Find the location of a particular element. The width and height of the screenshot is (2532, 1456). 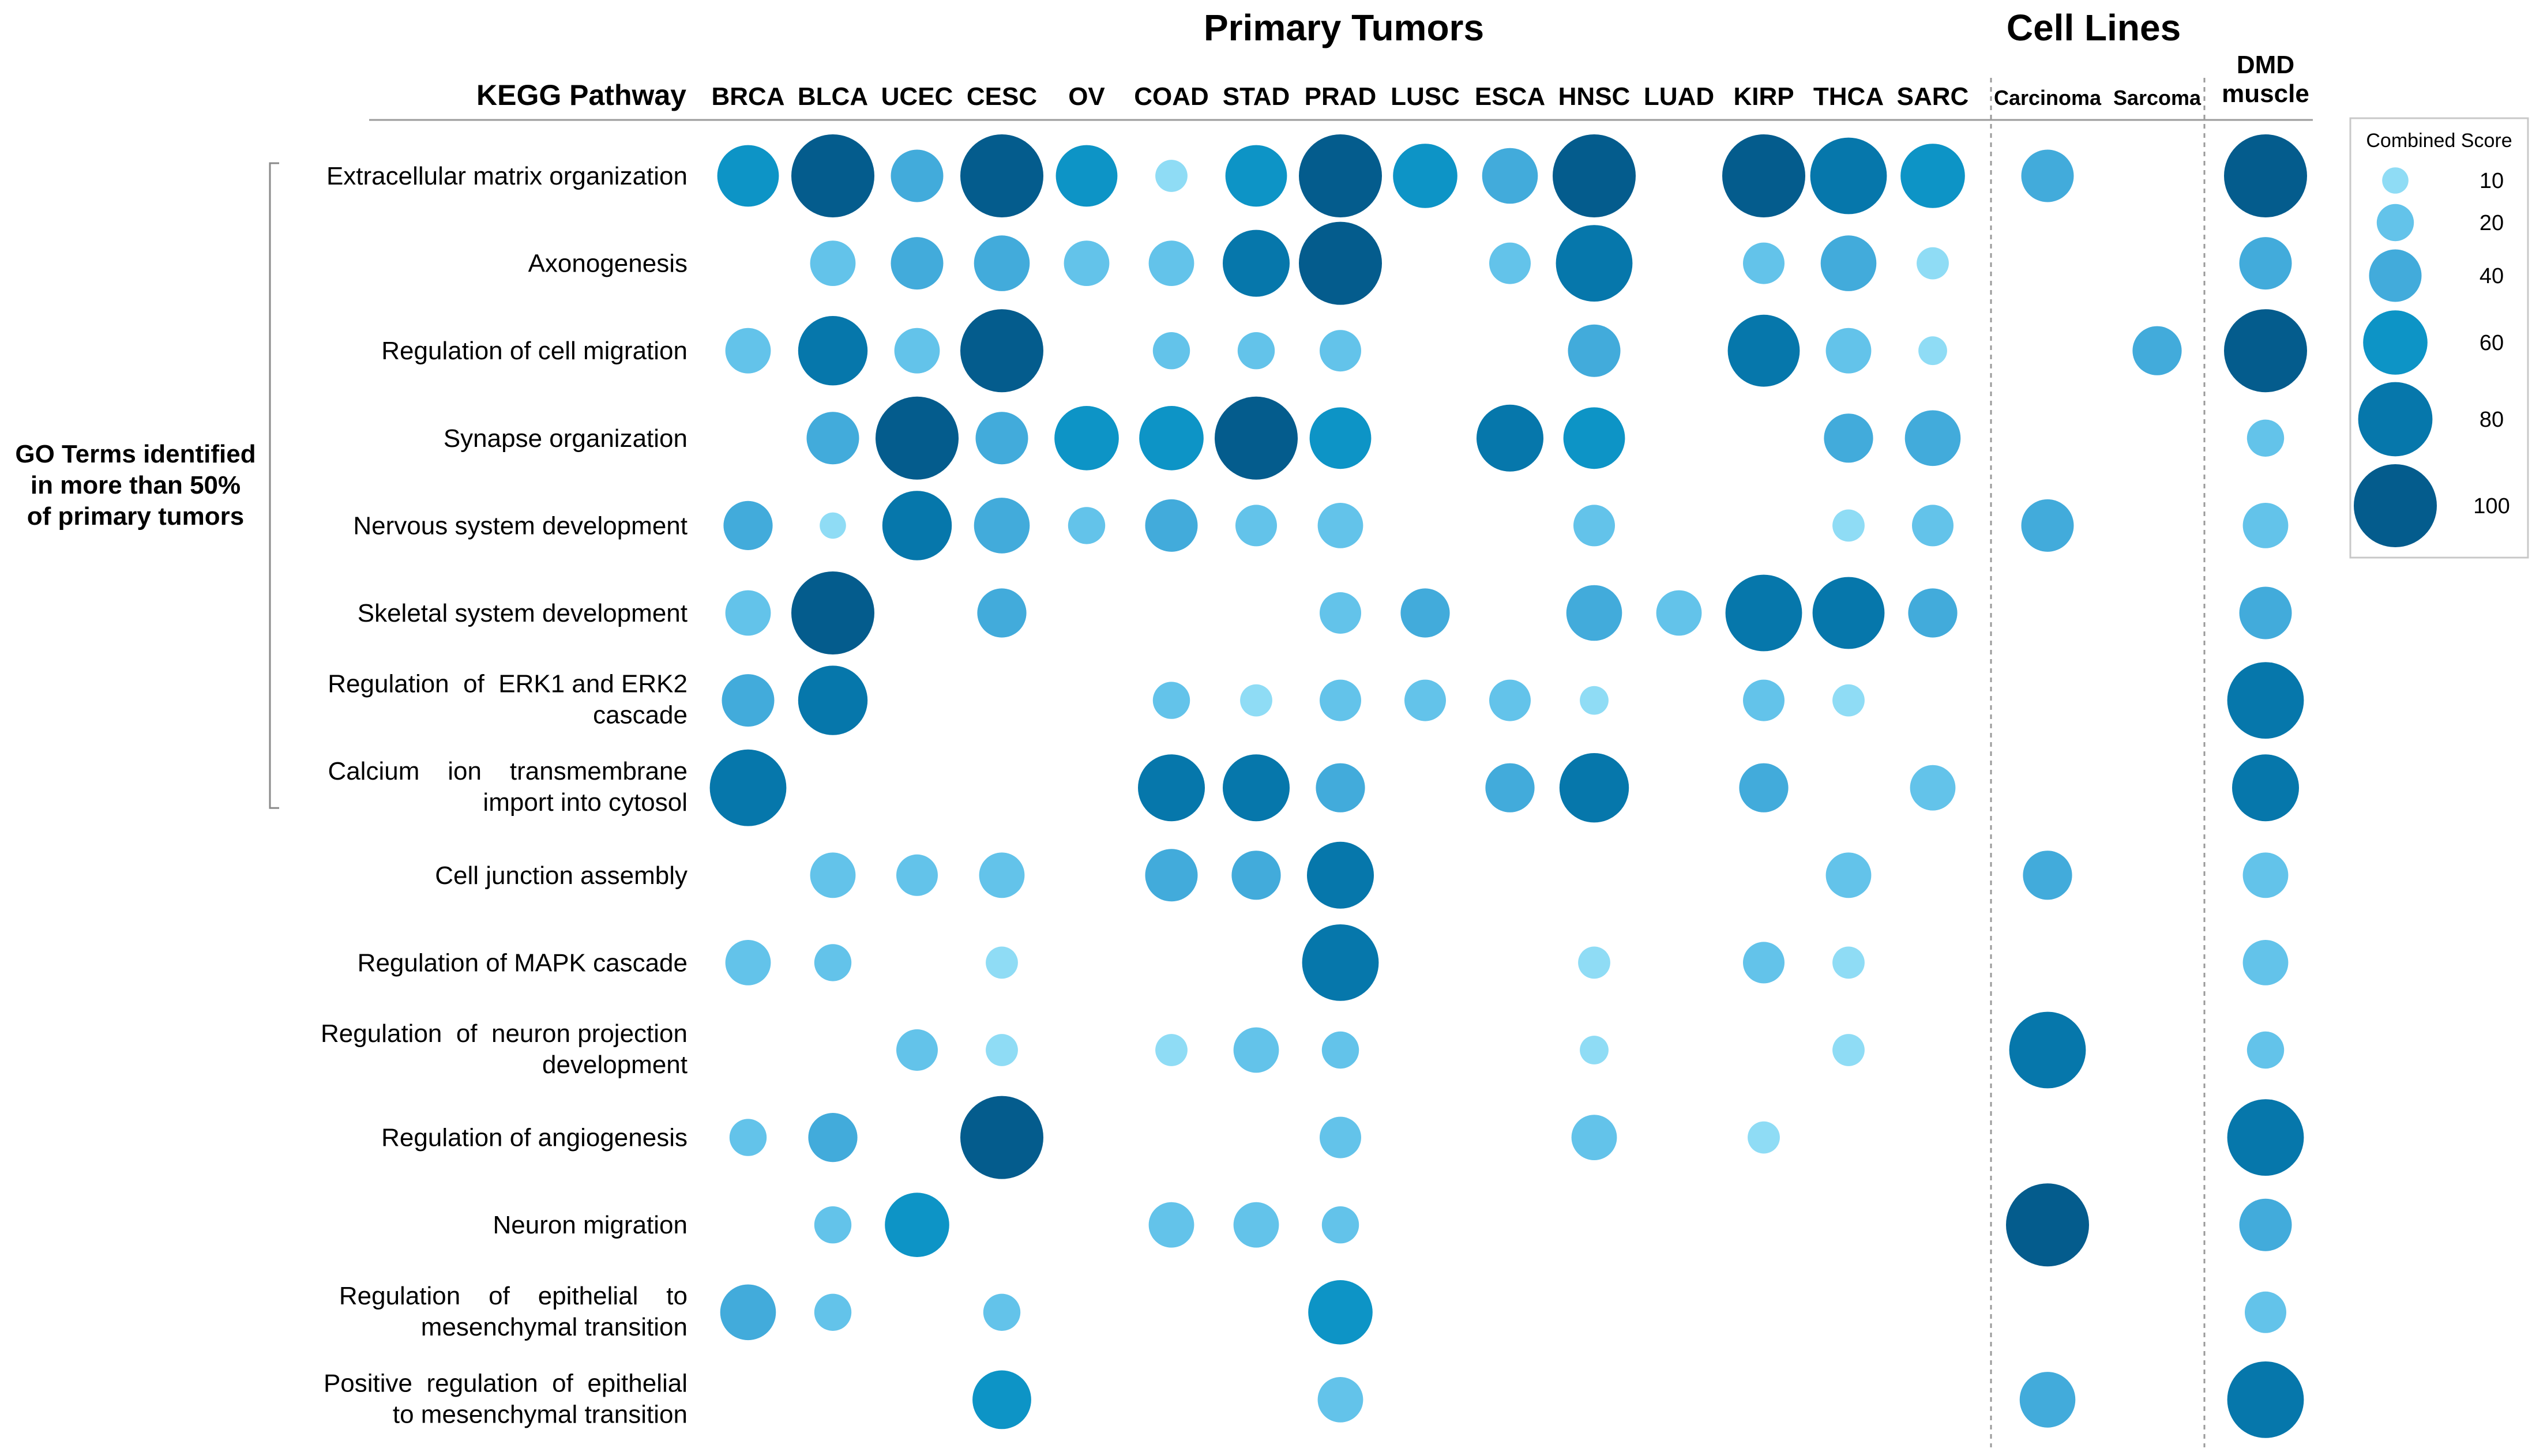

column-label-cesc: CESC is located at coordinates (1002, 96).